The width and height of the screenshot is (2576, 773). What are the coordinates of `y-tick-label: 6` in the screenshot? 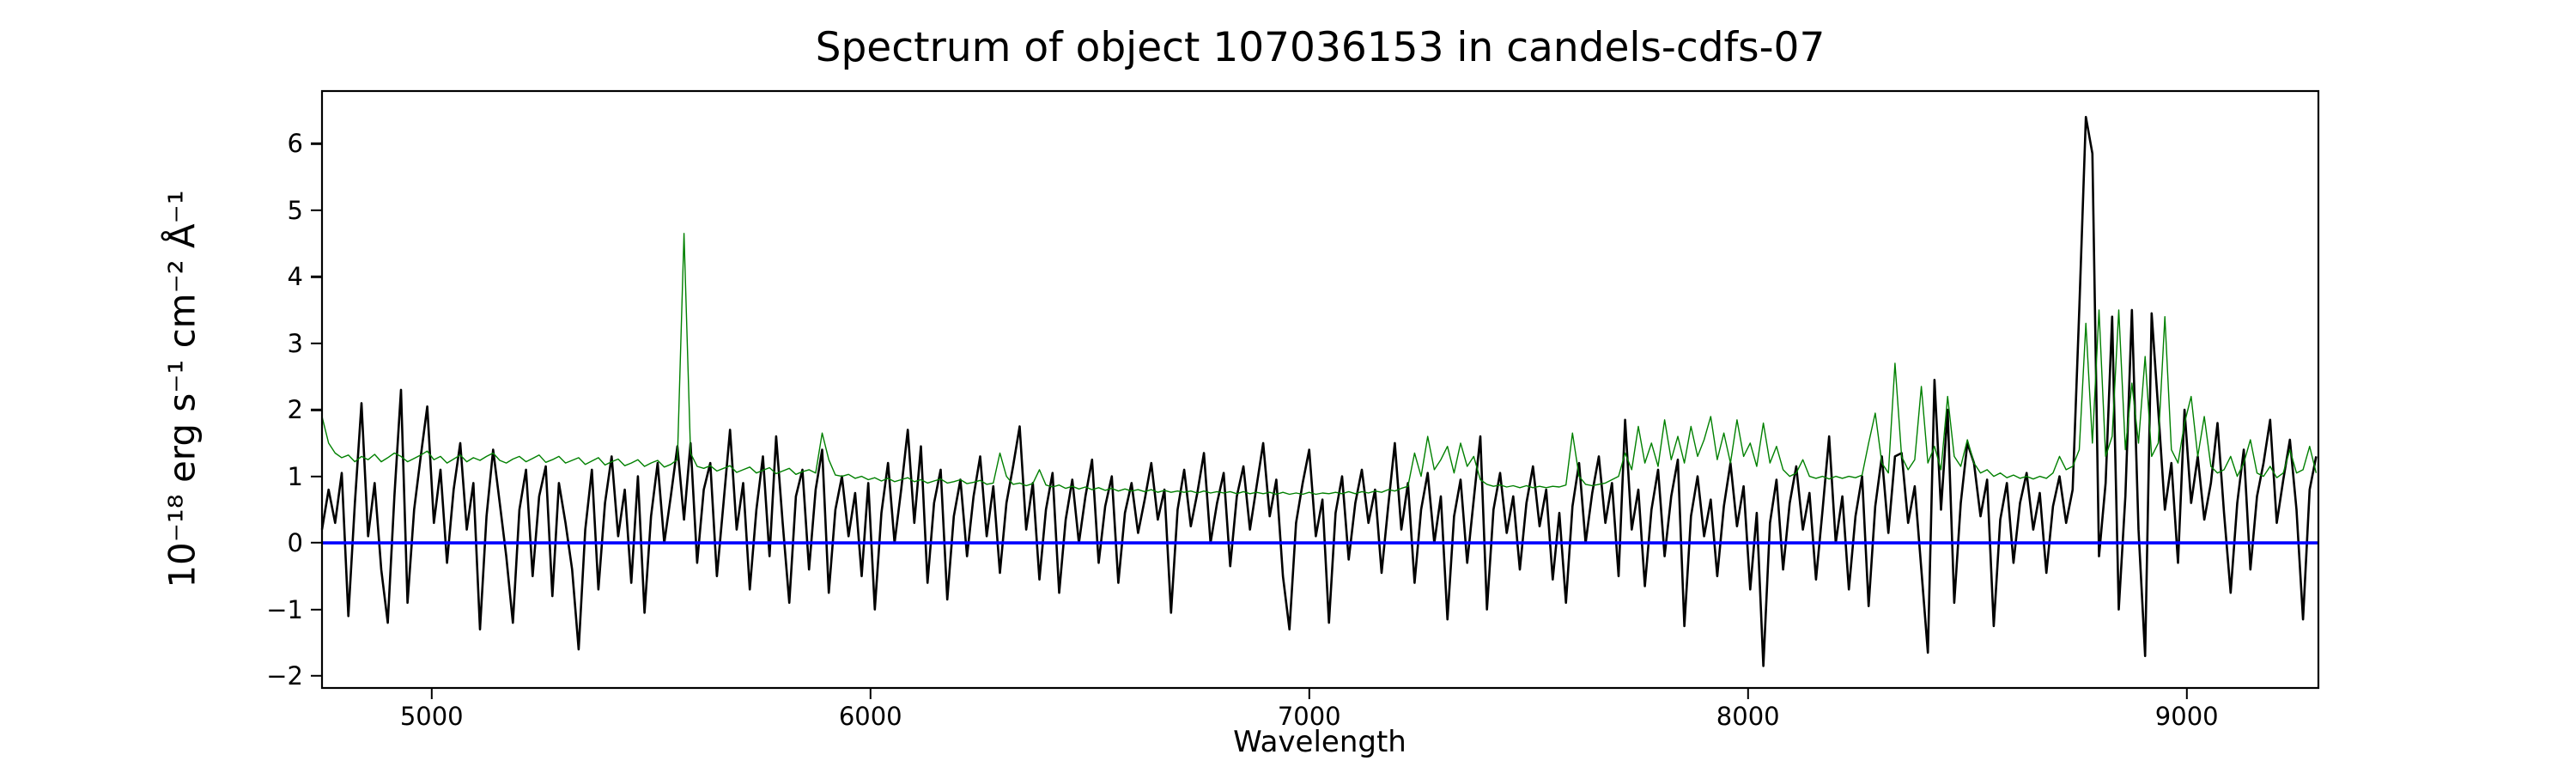 It's located at (295, 144).